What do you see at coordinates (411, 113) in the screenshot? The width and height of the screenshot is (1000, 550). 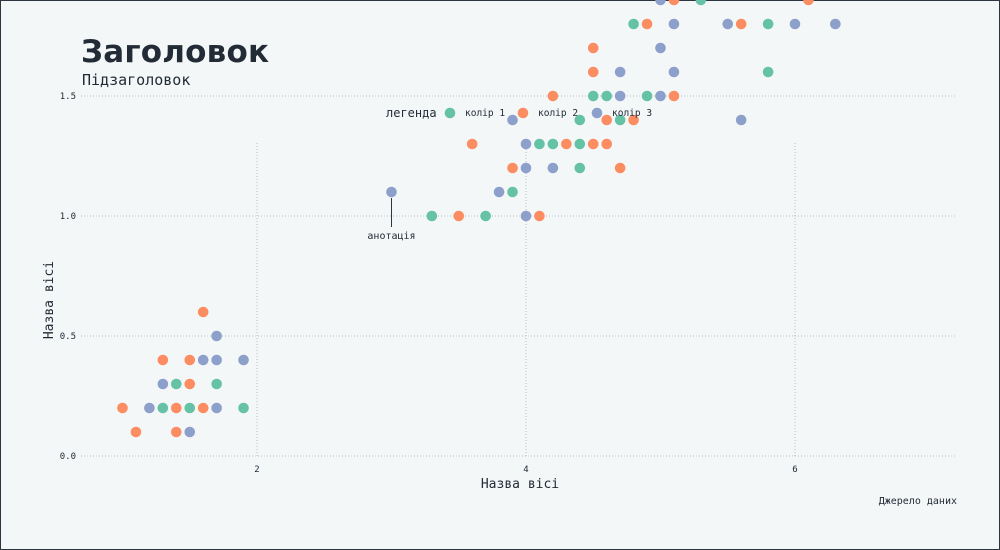 I see `legend-title: легенда` at bounding box center [411, 113].